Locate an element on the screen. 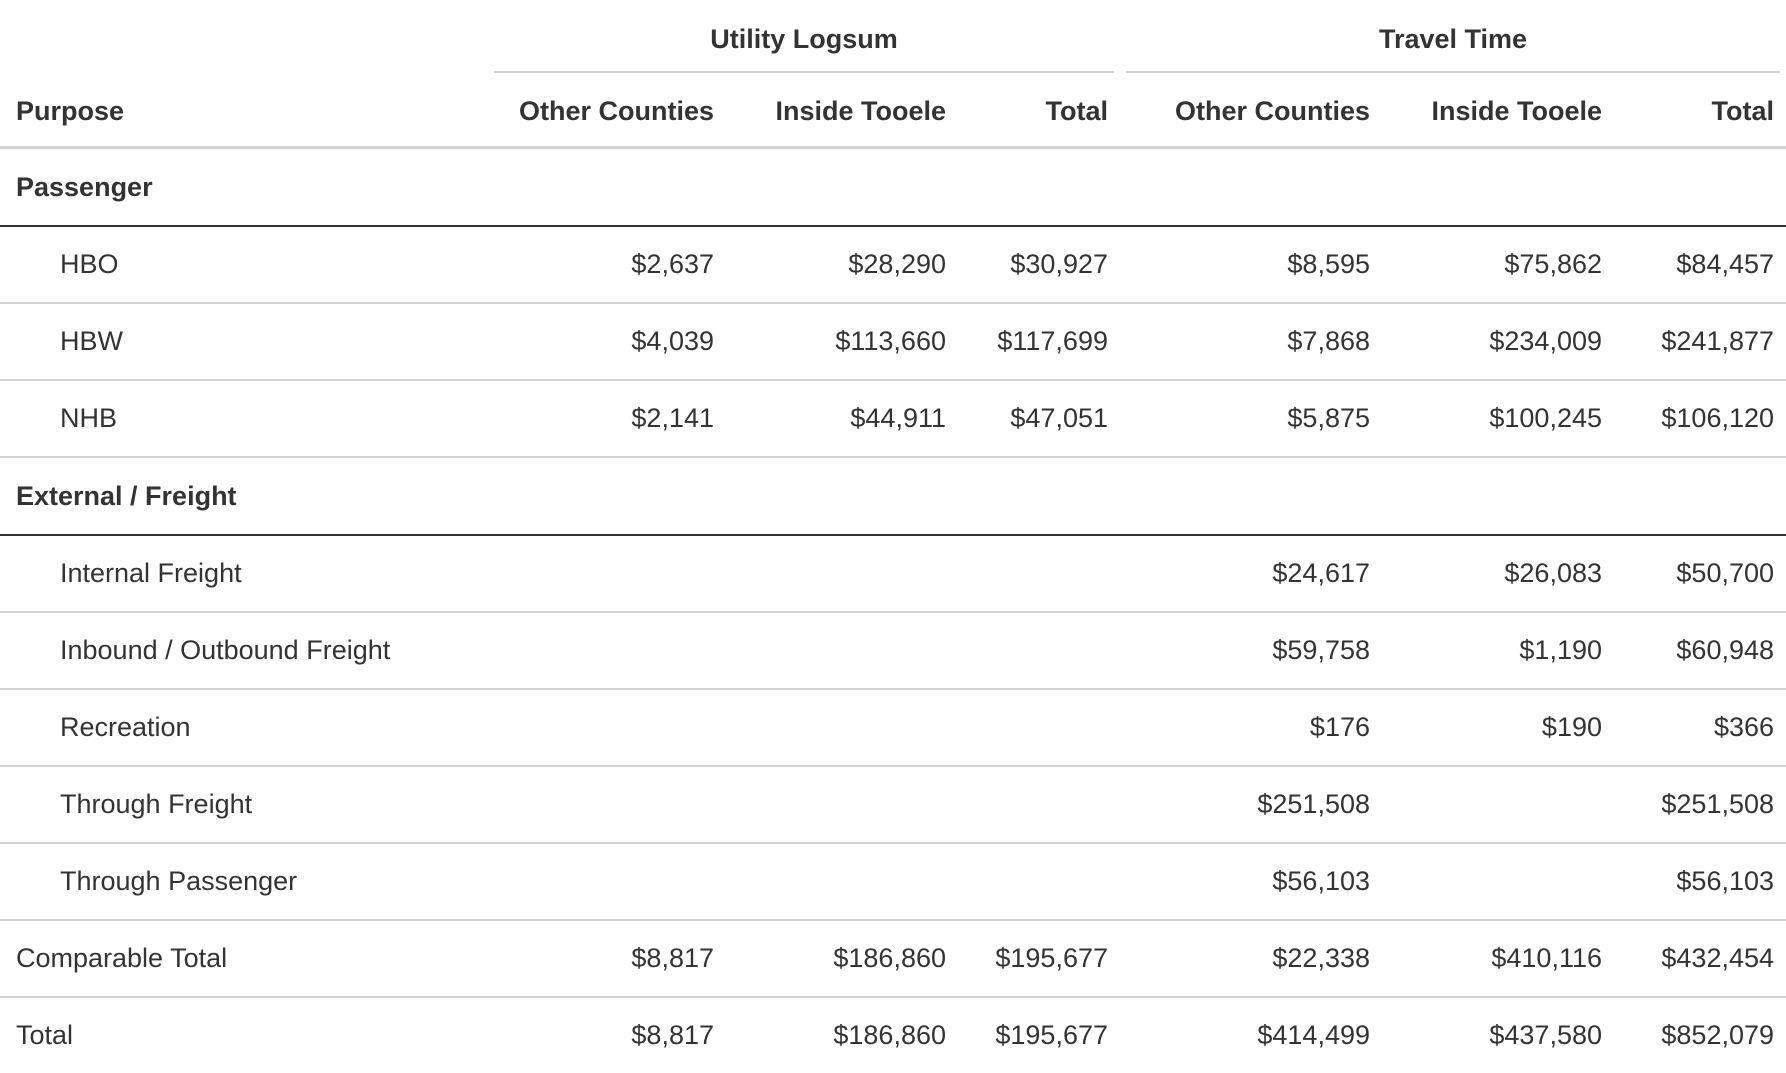  value-cell: $84,457 is located at coordinates (1700, 264).